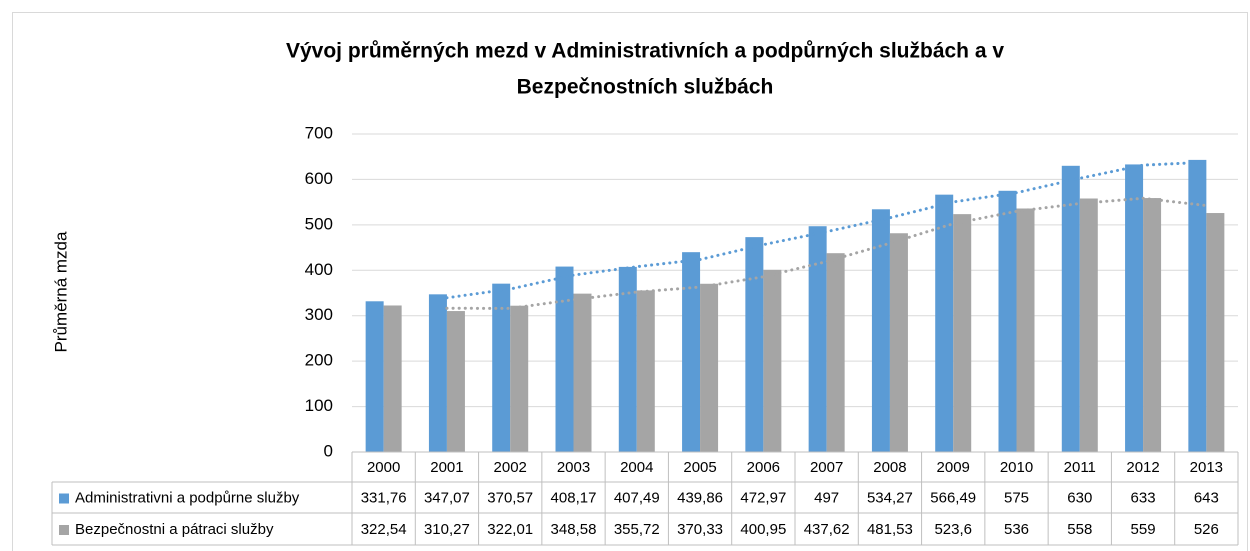 The image size is (1250, 551). Describe the element at coordinates (383, 467) in the screenshot. I see `x-tick-label: 2000` at that location.